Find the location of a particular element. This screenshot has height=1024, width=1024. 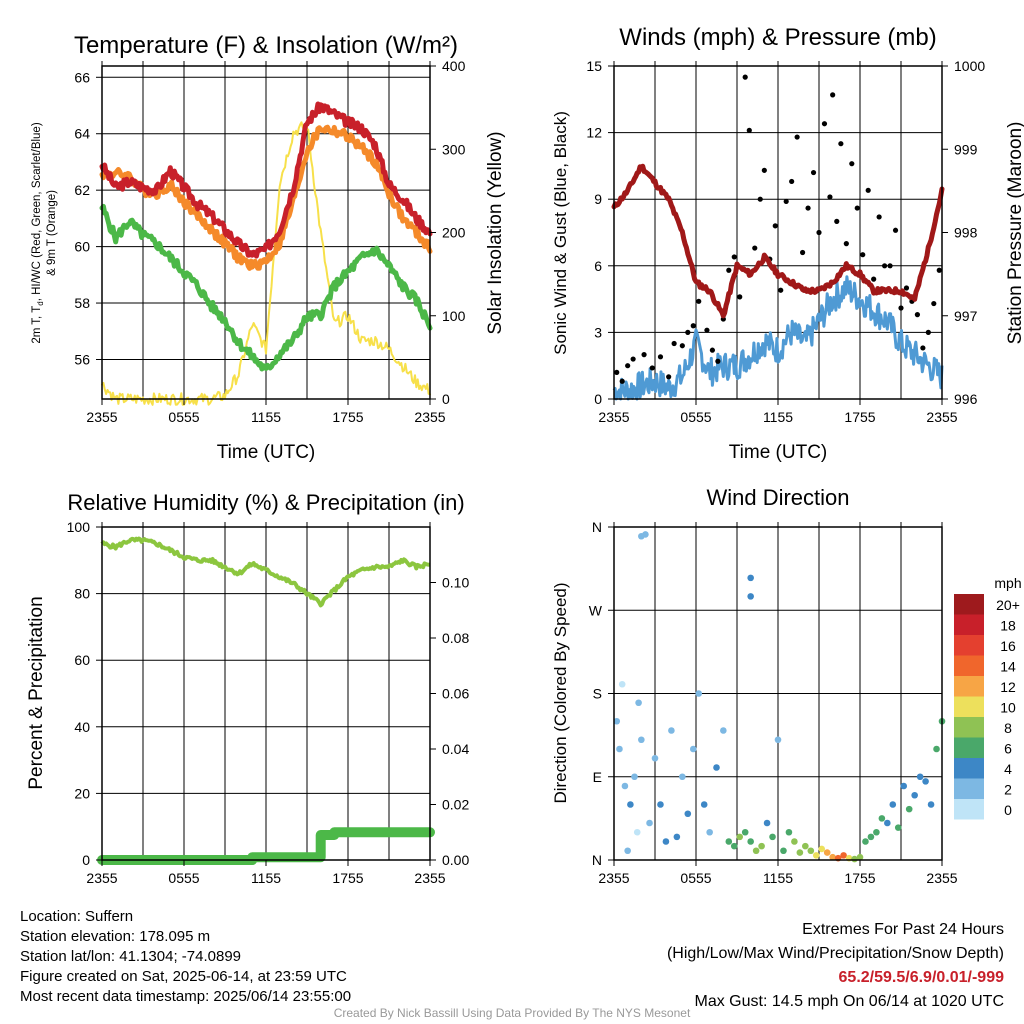

y-axis-label: Percent & Precipitation is located at coordinates (36, 692).